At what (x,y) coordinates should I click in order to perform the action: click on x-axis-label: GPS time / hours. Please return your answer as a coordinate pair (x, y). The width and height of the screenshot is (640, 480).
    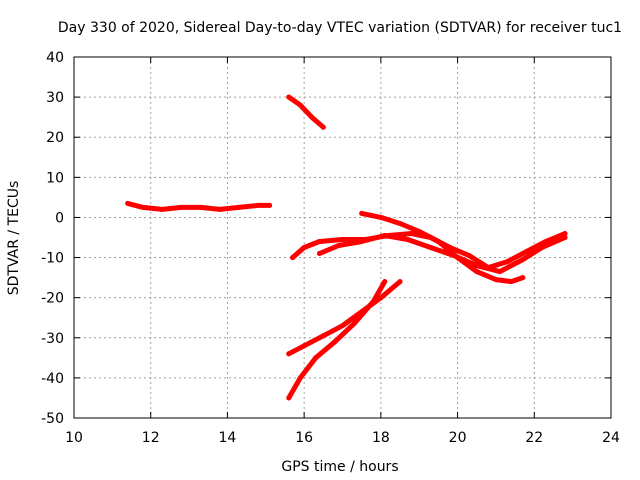
    Looking at the image, I should click on (339, 467).